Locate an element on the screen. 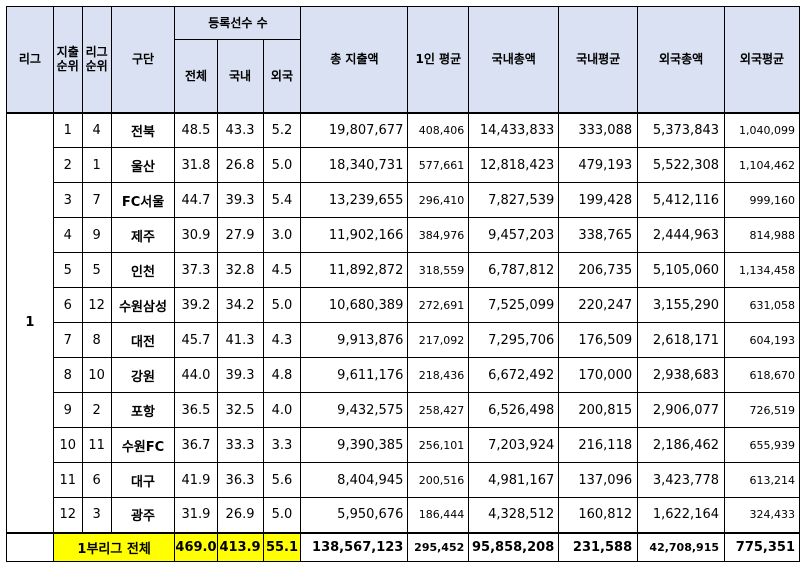 The width and height of the screenshot is (800, 563). foreign-avg-cell: 1,104,462 is located at coordinates (762, 165).